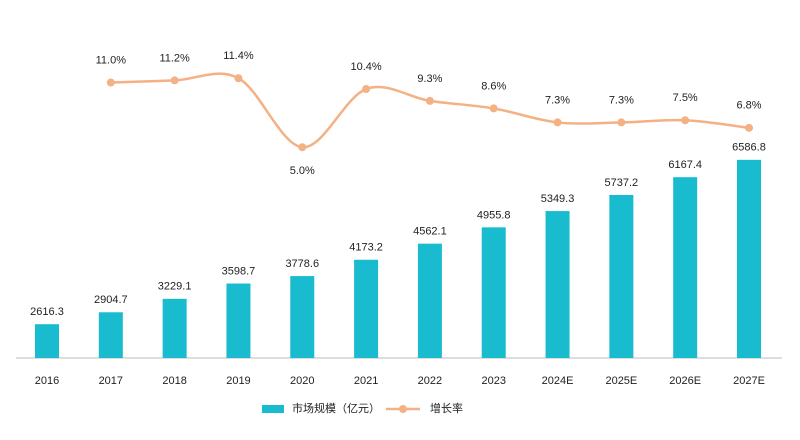  Describe the element at coordinates (429, 79) in the screenshot. I see `line-label: 9.3%` at that location.